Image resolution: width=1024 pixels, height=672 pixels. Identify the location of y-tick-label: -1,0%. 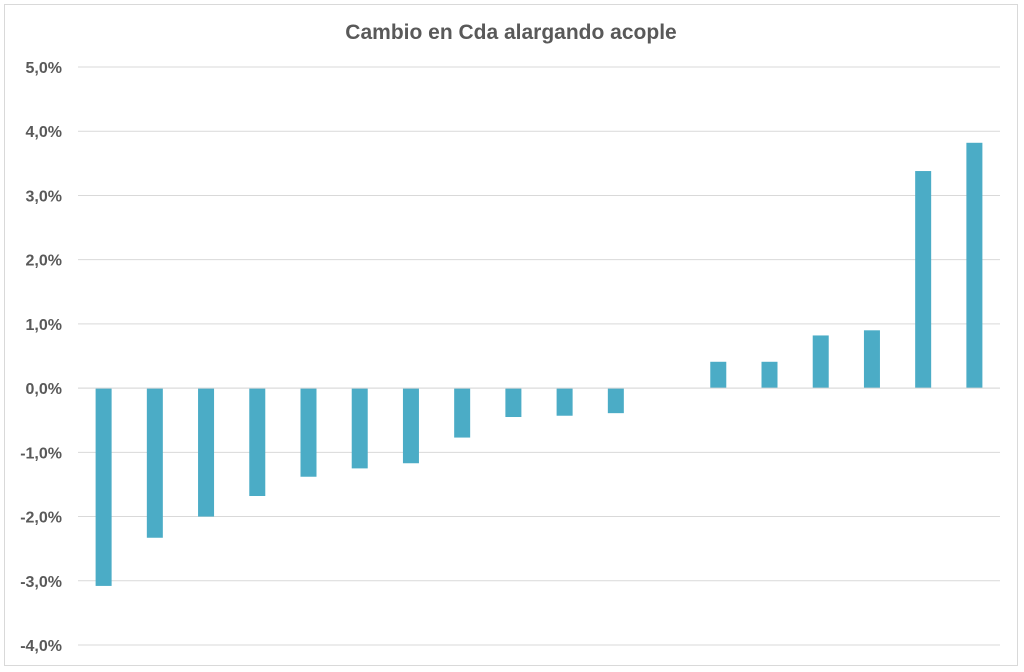
(41, 453).